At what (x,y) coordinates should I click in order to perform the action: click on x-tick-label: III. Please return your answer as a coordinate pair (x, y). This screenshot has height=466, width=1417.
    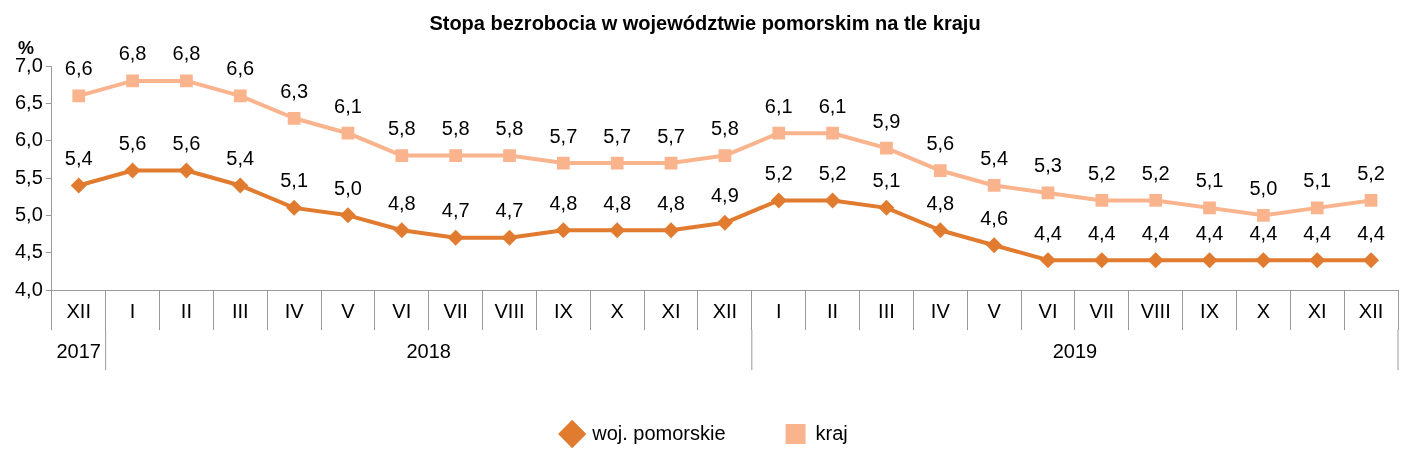
    Looking at the image, I should click on (886, 310).